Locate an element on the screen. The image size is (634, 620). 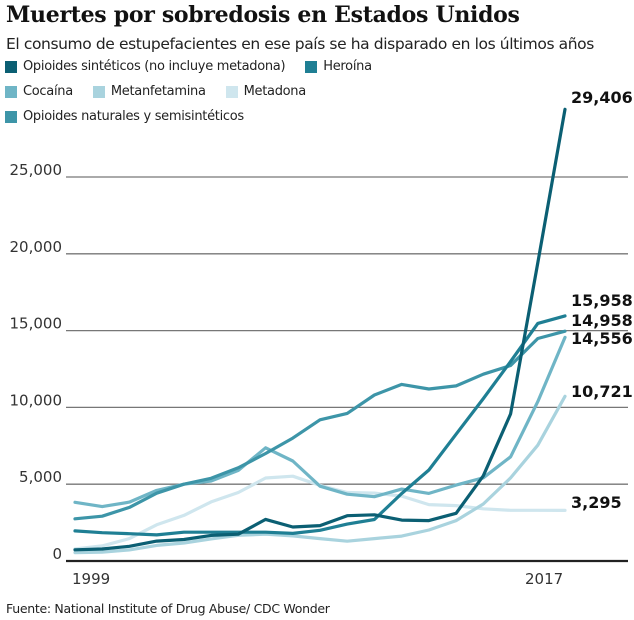
legend-label: Cocaína is located at coordinates (48, 91).